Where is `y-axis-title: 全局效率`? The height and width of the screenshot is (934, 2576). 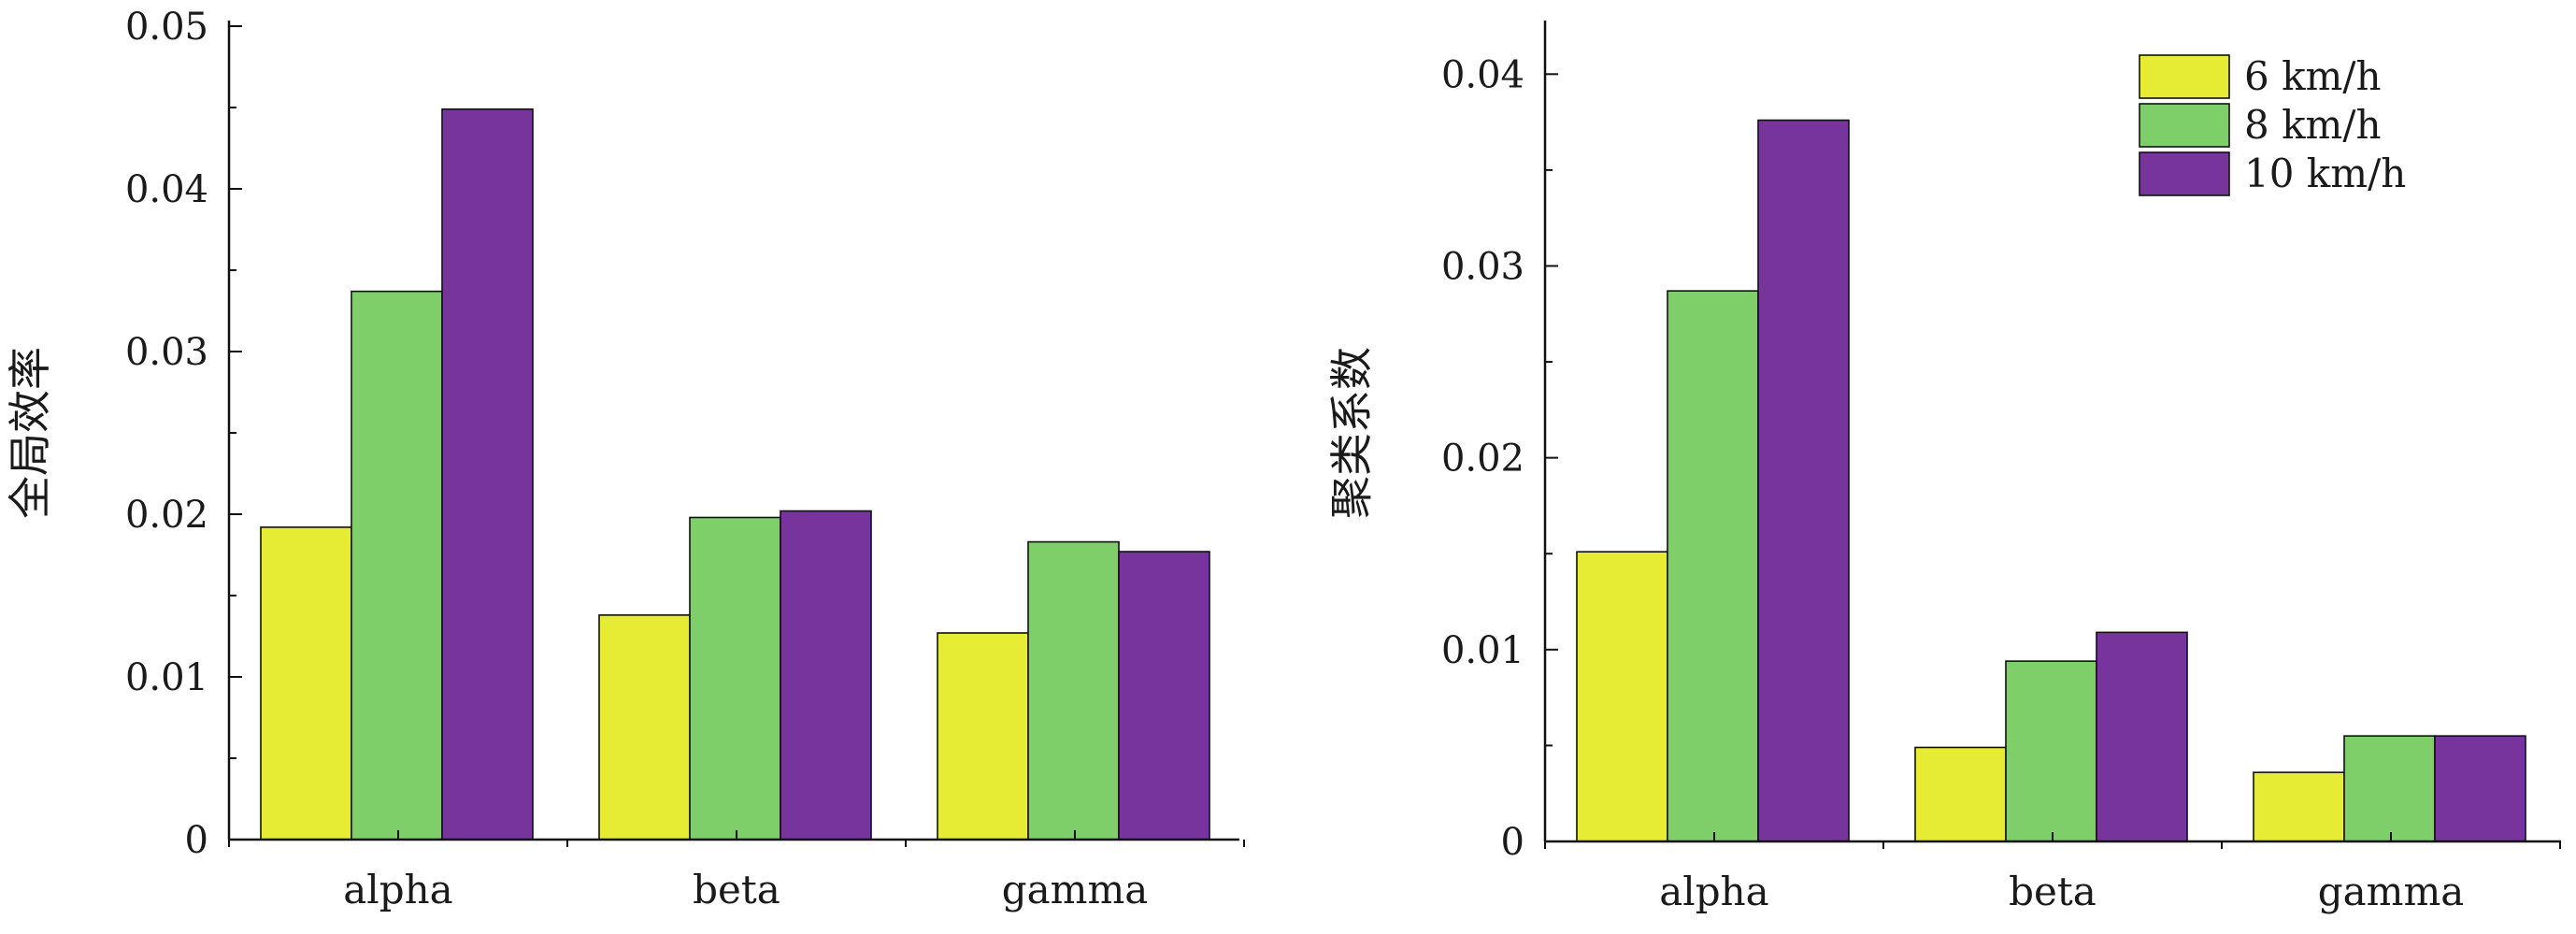
y-axis-title: 全局效率 is located at coordinates (30, 433).